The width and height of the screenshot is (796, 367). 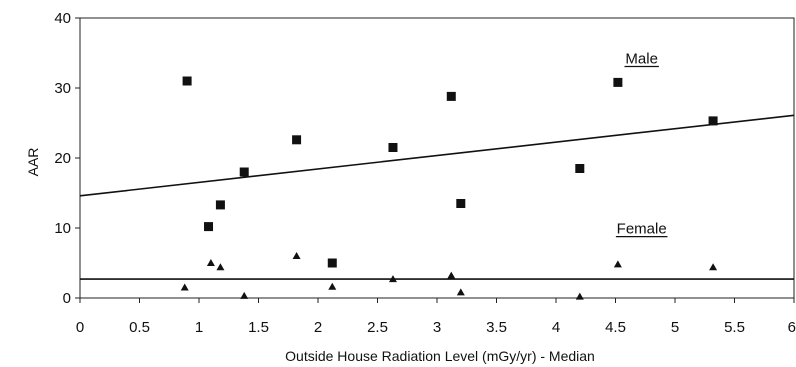 What do you see at coordinates (67, 298) in the screenshot?
I see `y-tick-label: 0` at bounding box center [67, 298].